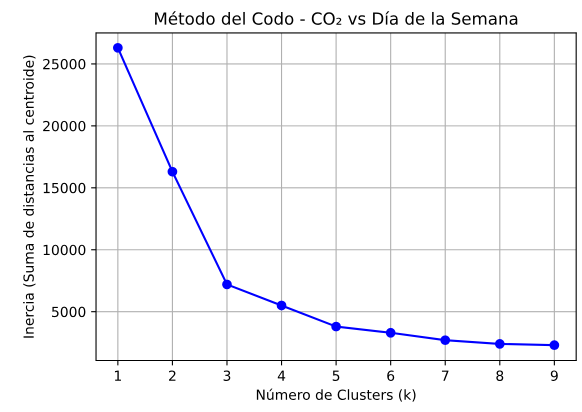 The image size is (582, 412). I want to click on x-tick-label: 3, so click(227, 375).